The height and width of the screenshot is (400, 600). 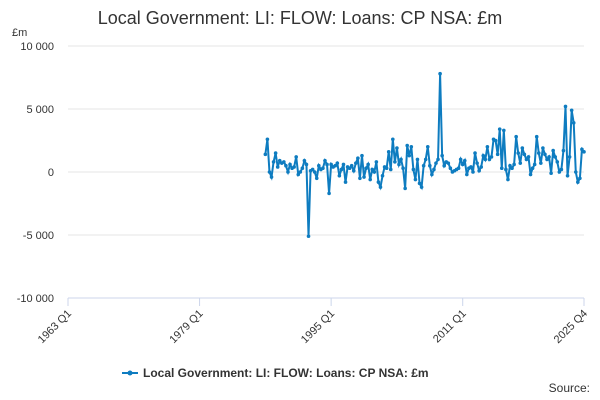 What do you see at coordinates (186, 327) in the screenshot?
I see `x-tick-label: 1979 Q1` at bounding box center [186, 327].